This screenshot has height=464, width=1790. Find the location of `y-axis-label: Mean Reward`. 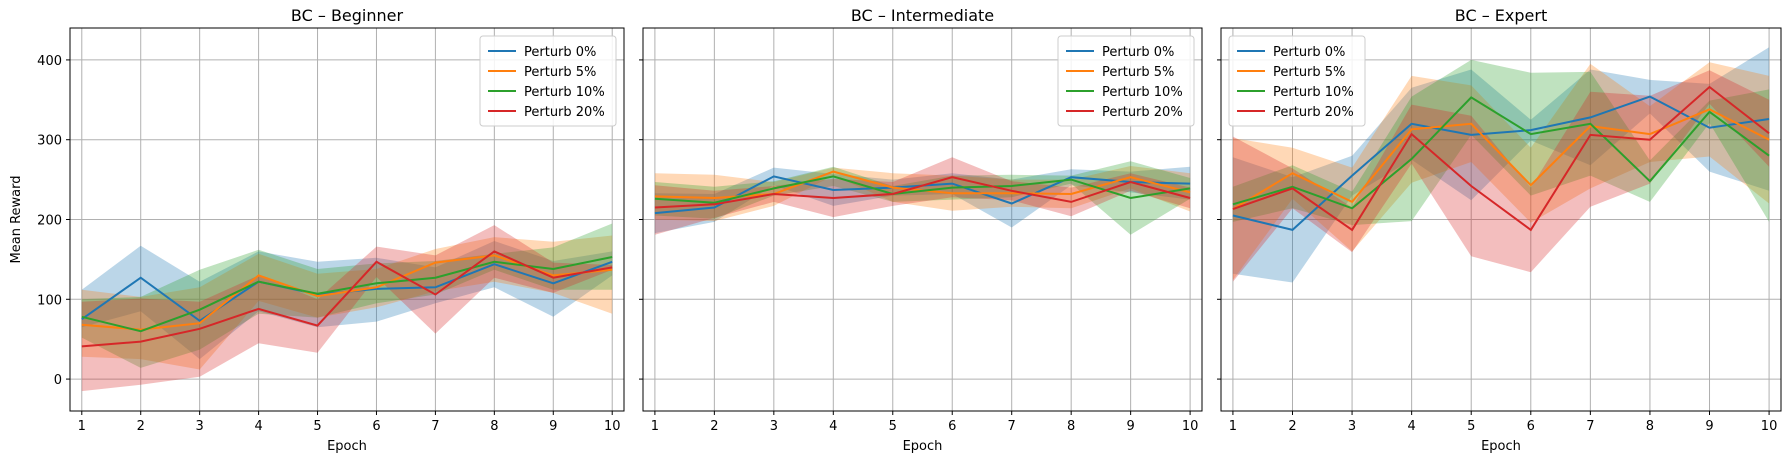

y-axis-label: Mean Reward is located at coordinates (16, 220).